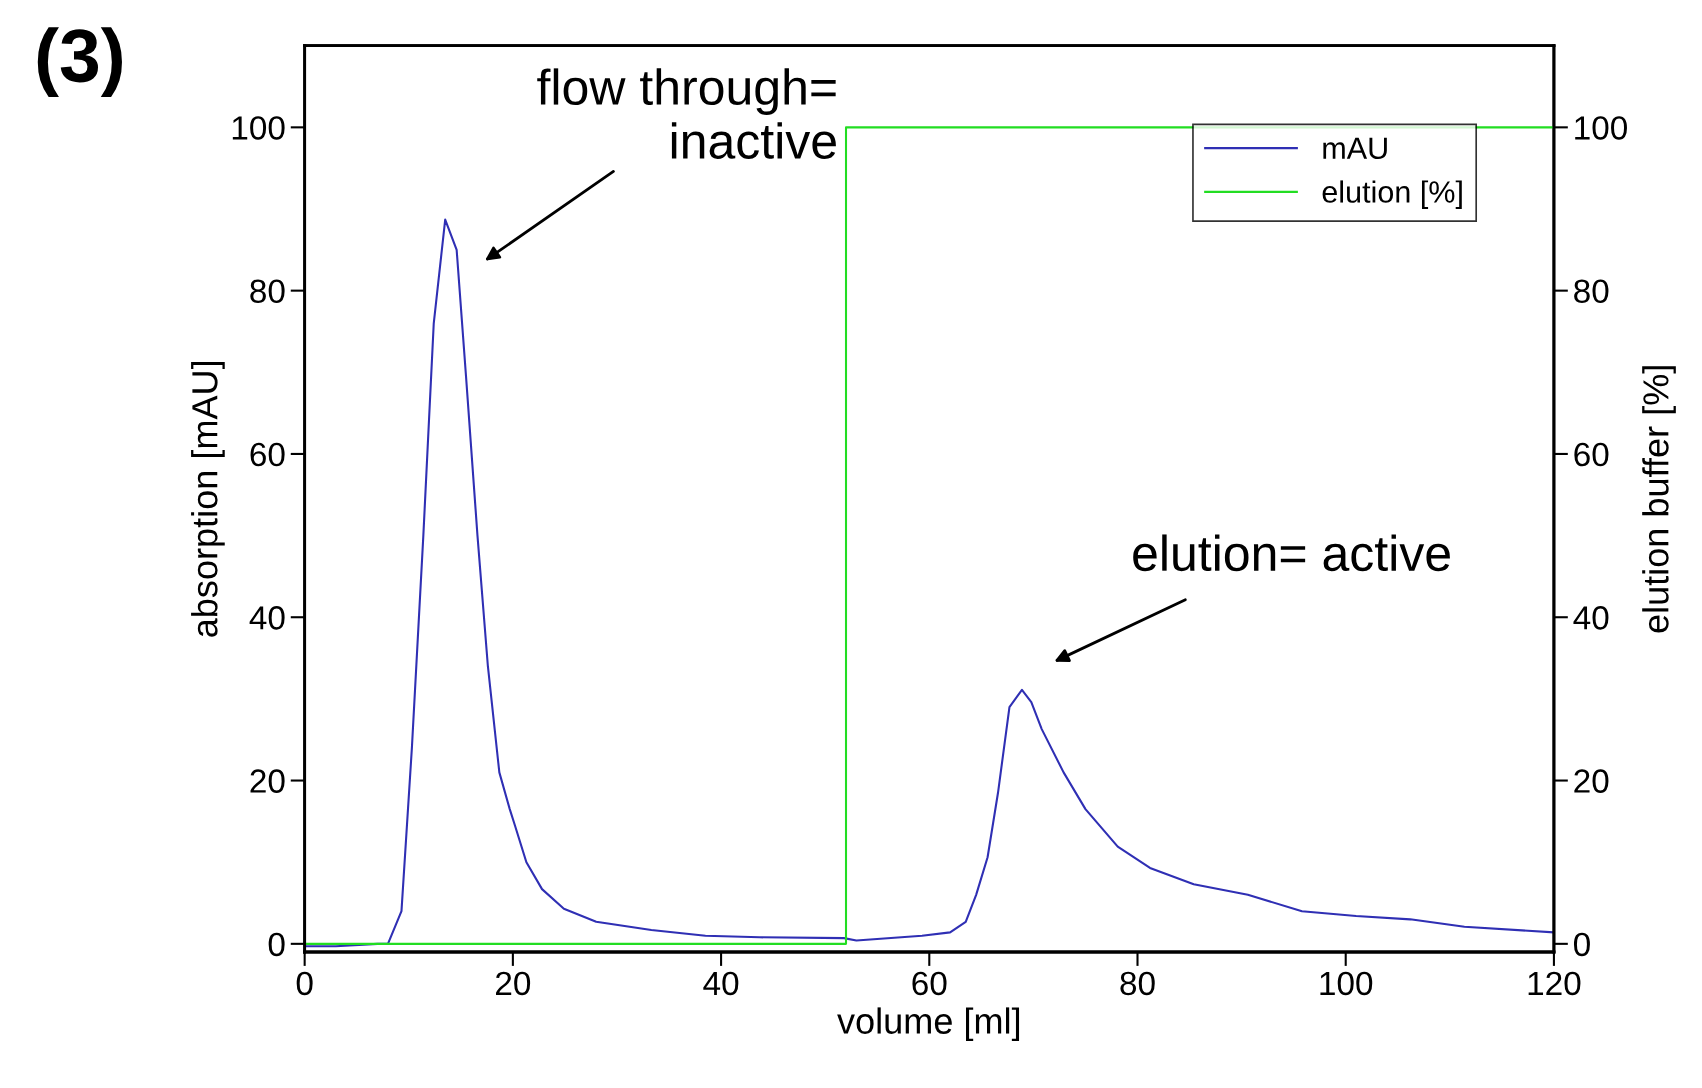 The width and height of the screenshot is (1702, 1088). Describe the element at coordinates (1355, 148) in the screenshot. I see `legend-label: mAU` at that location.